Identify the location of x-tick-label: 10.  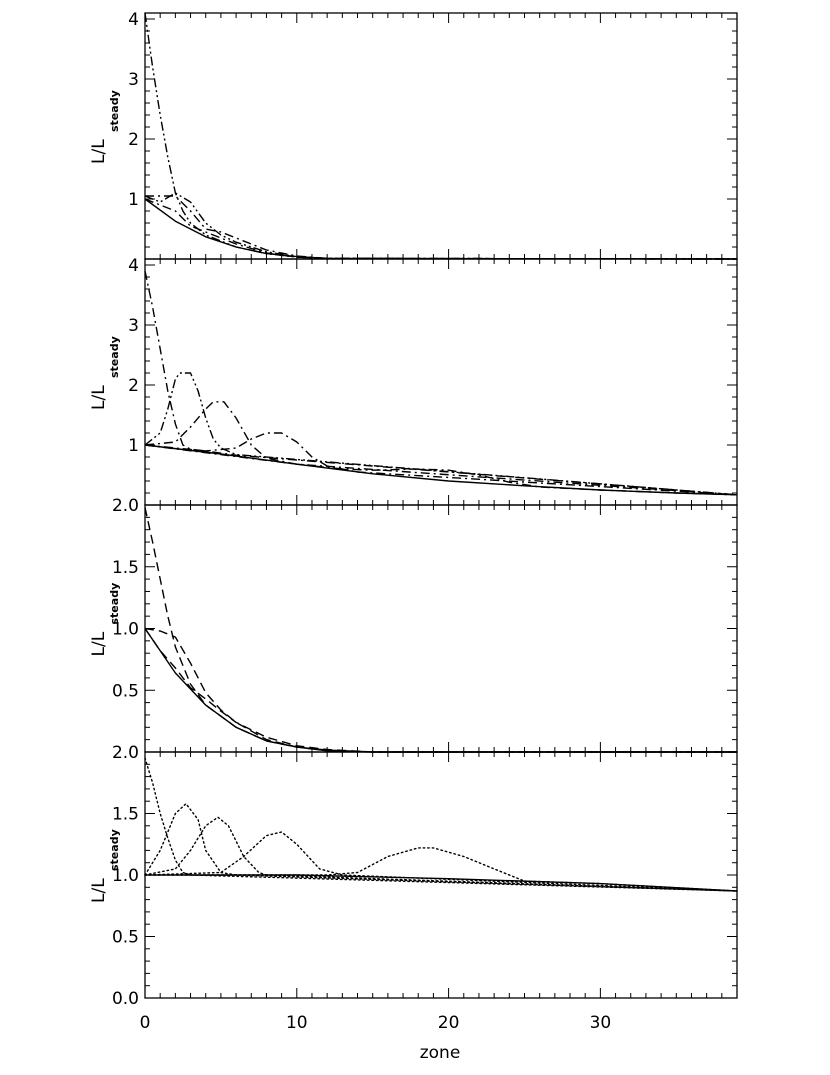
(297, 1023).